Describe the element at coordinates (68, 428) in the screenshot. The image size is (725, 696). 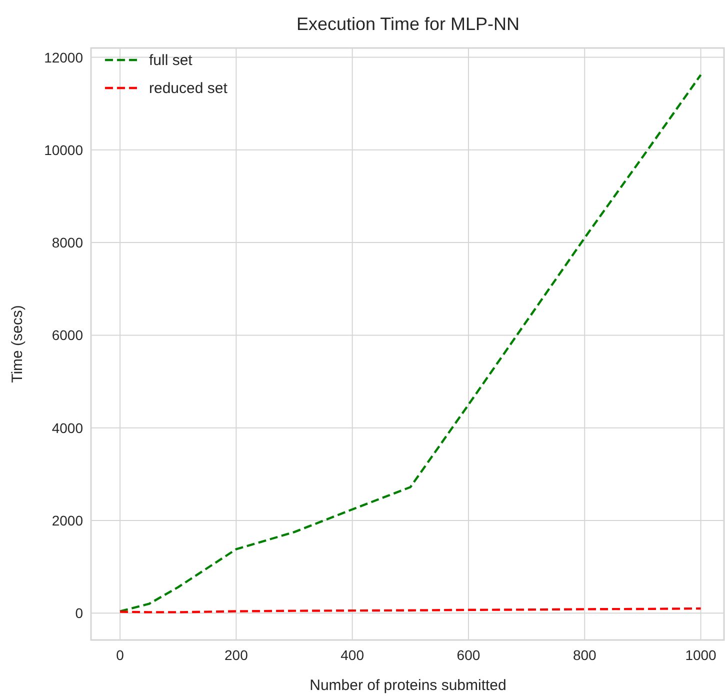
I see `y-tick-label: 4000` at that location.